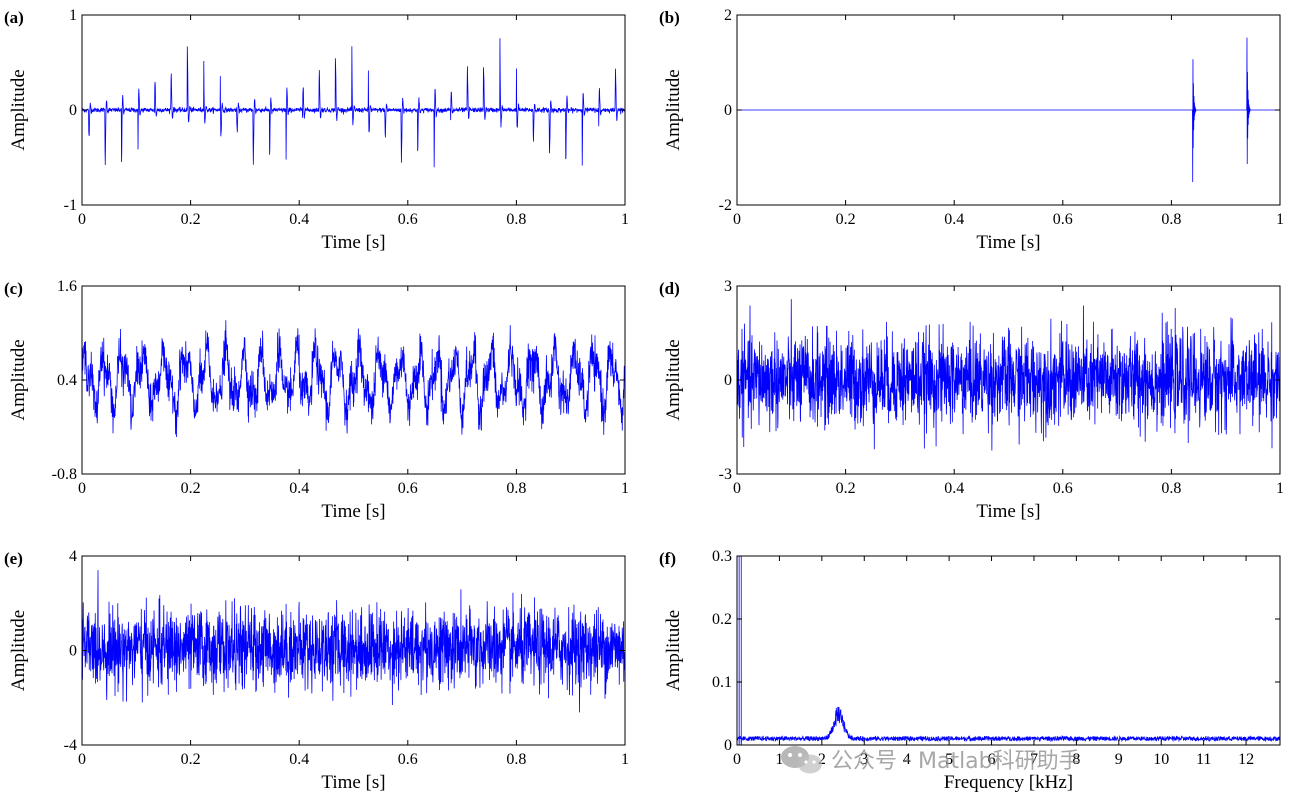 The image size is (1302, 809). Describe the element at coordinates (725, 474) in the screenshot. I see `y-tick-label: -3` at that location.